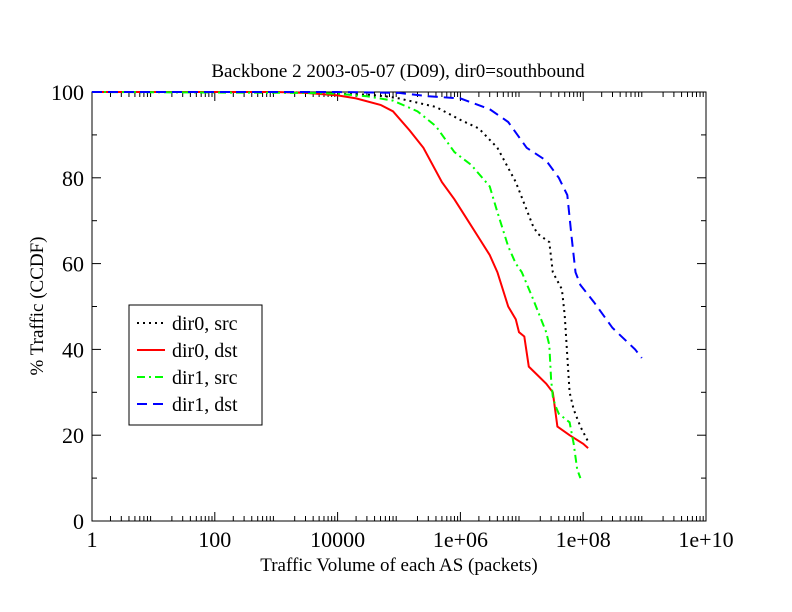 The image size is (792, 612). What do you see at coordinates (205, 405) in the screenshot?
I see `legend-label-dir1-dst: dir1, dst` at bounding box center [205, 405].